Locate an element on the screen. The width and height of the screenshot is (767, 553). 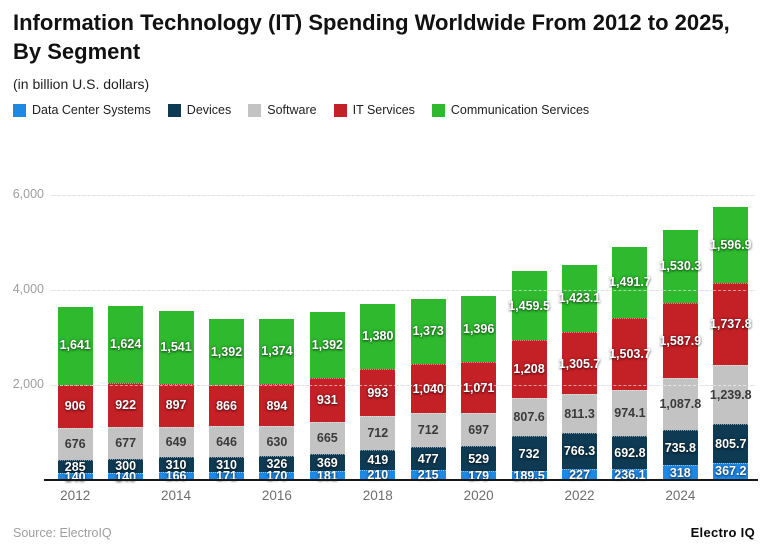
bar-segment-data-center-systems: 189.5 is located at coordinates (529, 475).